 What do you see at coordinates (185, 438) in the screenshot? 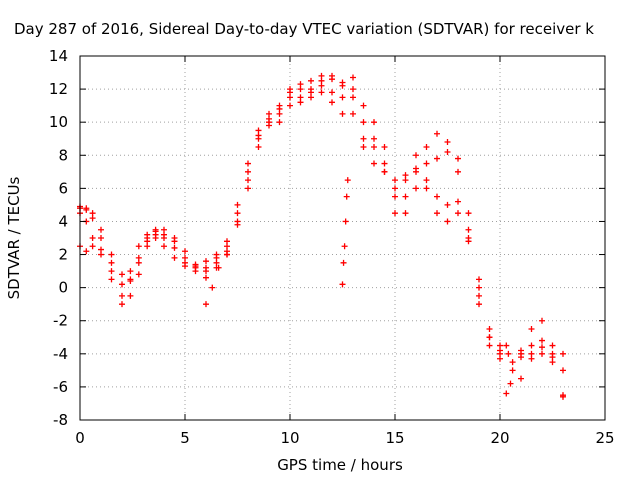
I see `x-tick-label: 5` at bounding box center [185, 438].